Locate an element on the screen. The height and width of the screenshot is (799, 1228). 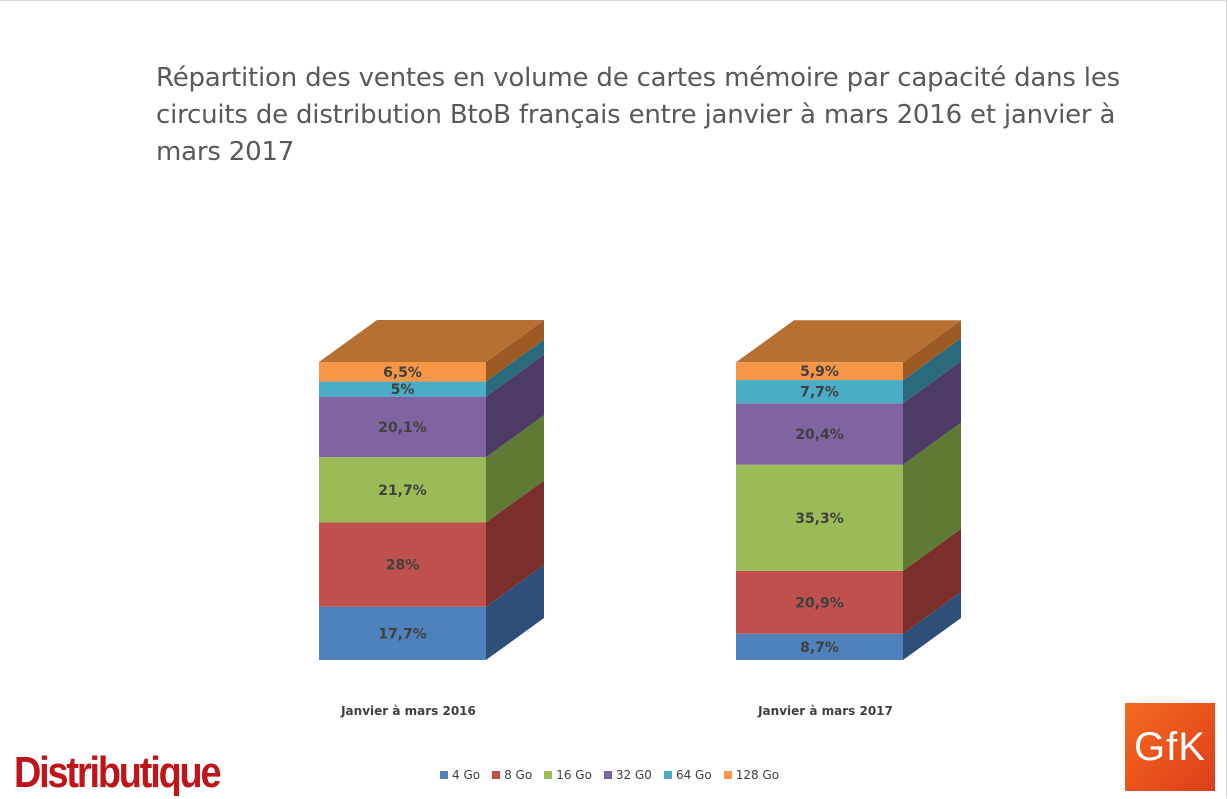
data-label-0-0: 17,7% is located at coordinates (402, 634).